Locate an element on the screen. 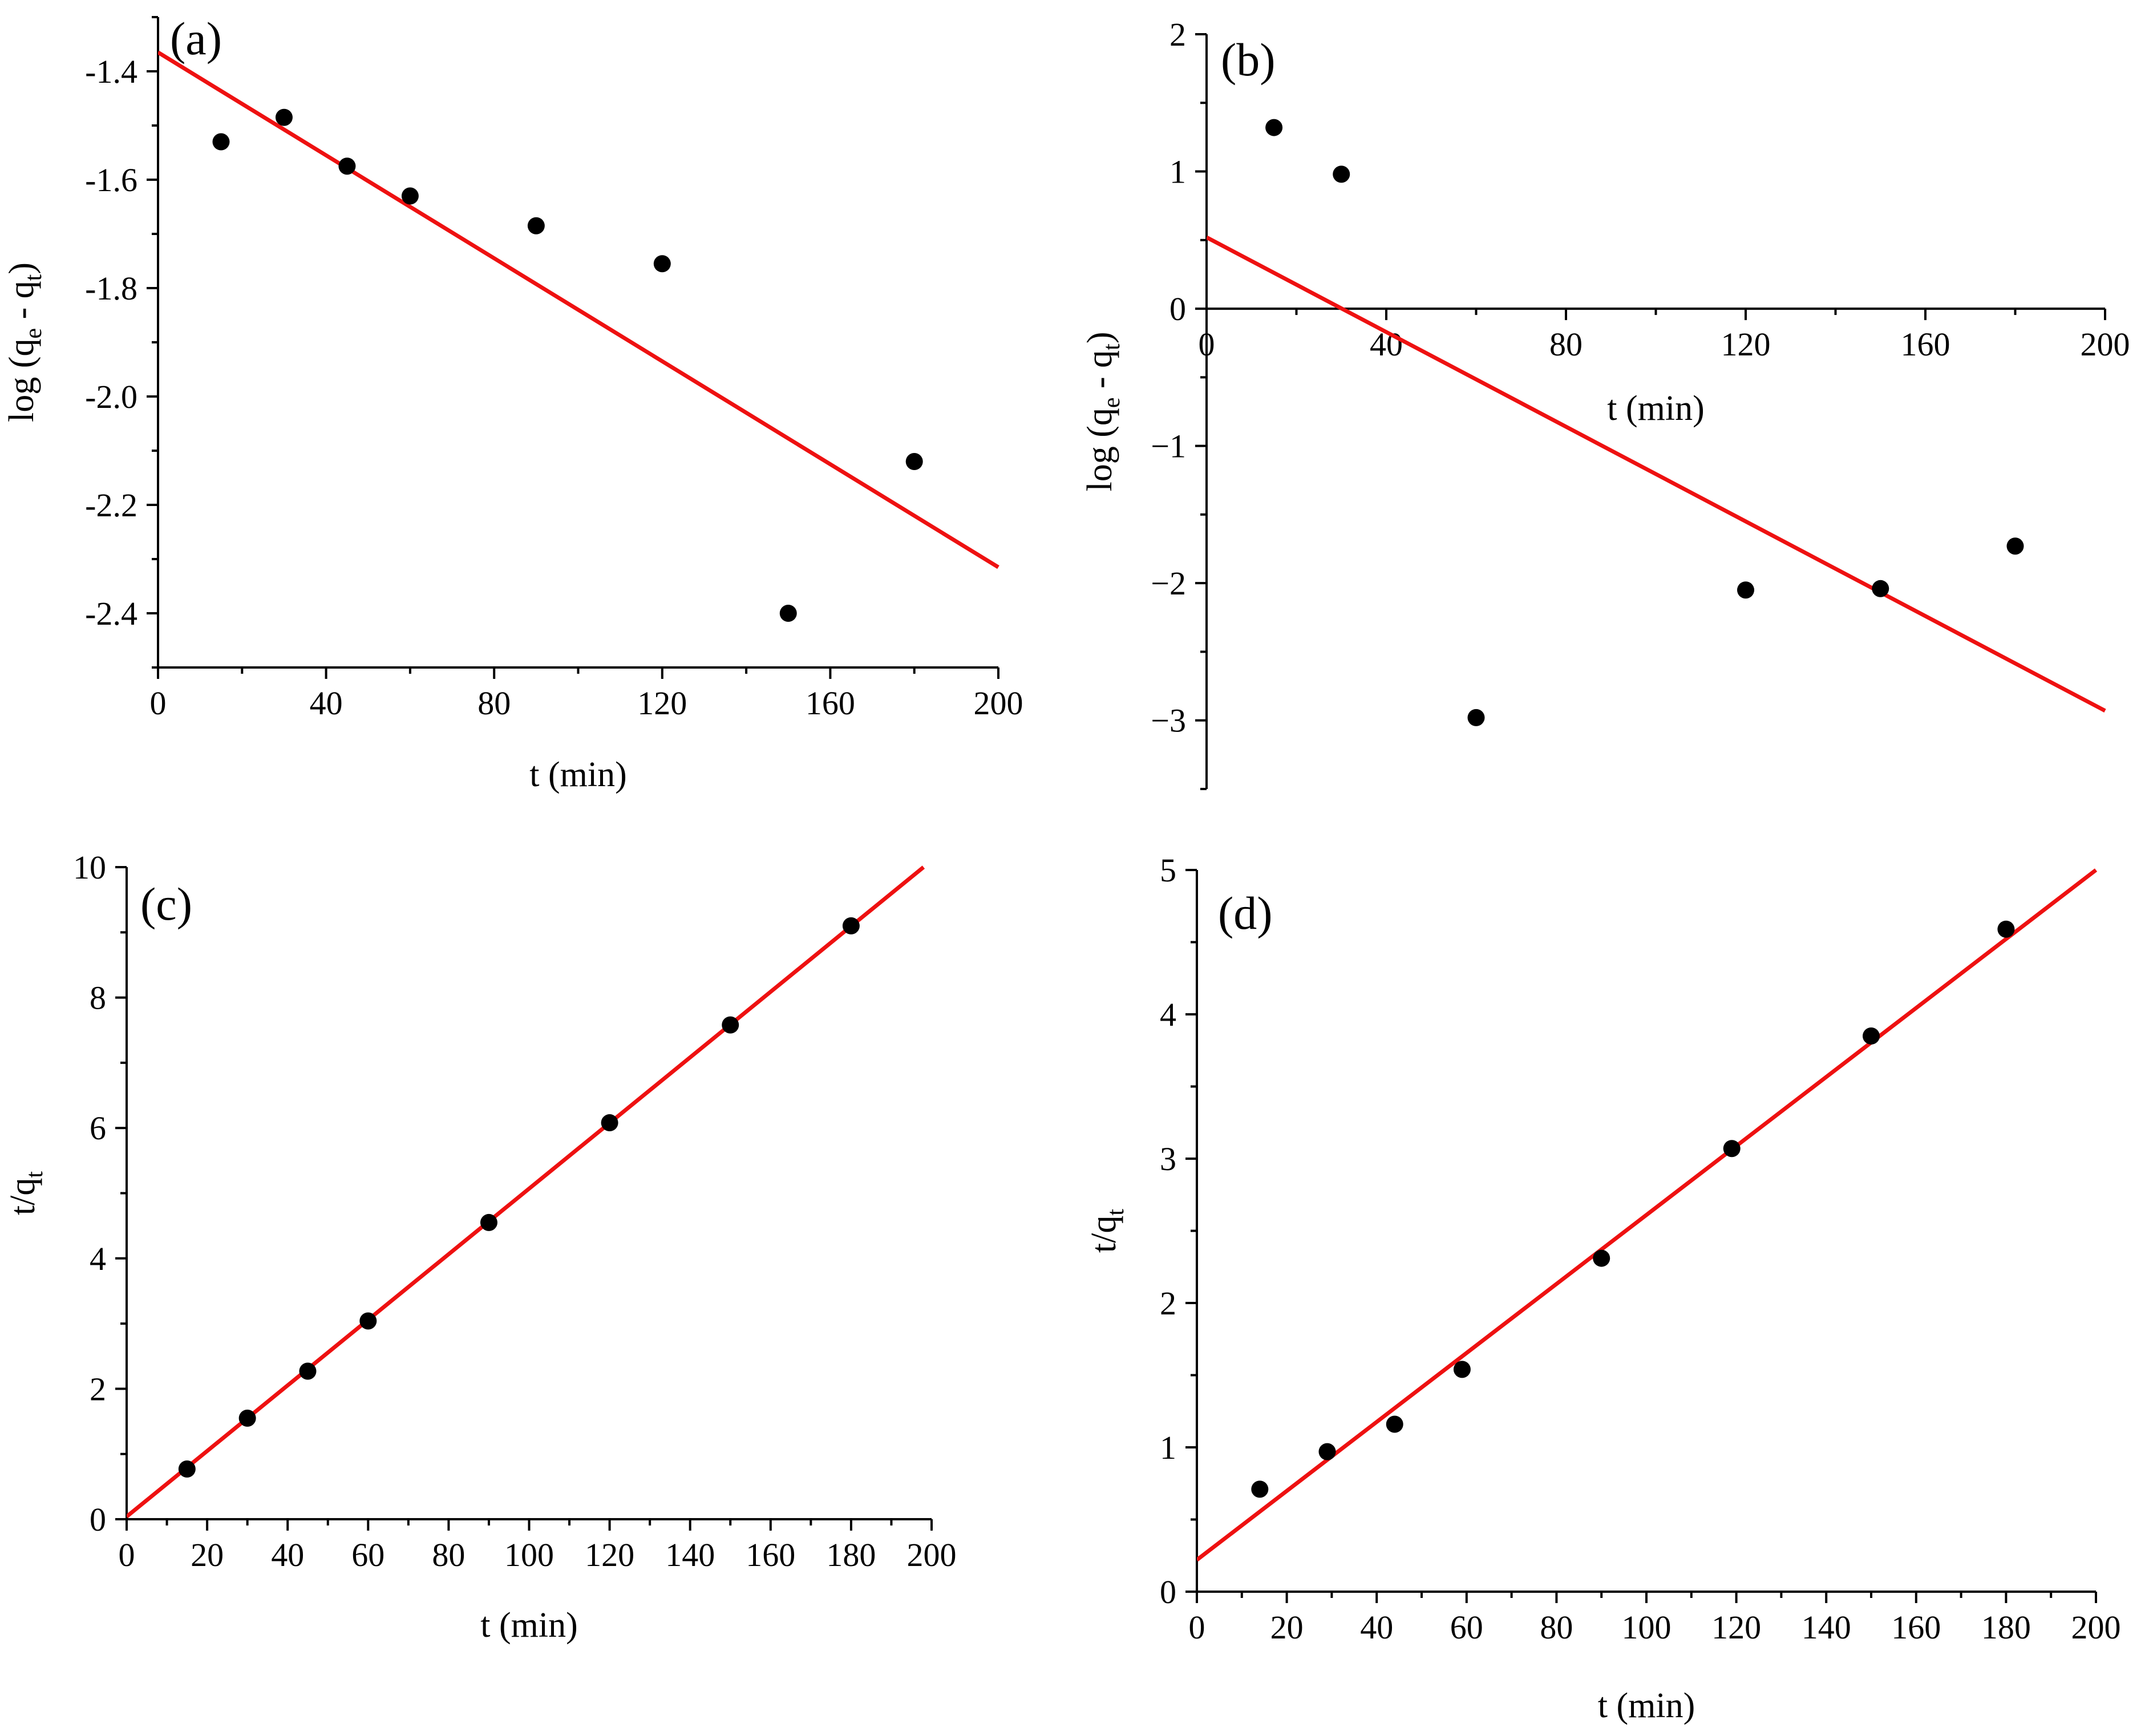 This screenshot has width=2153, height=1736. y-tick-label: -1.6 is located at coordinates (111, 180).